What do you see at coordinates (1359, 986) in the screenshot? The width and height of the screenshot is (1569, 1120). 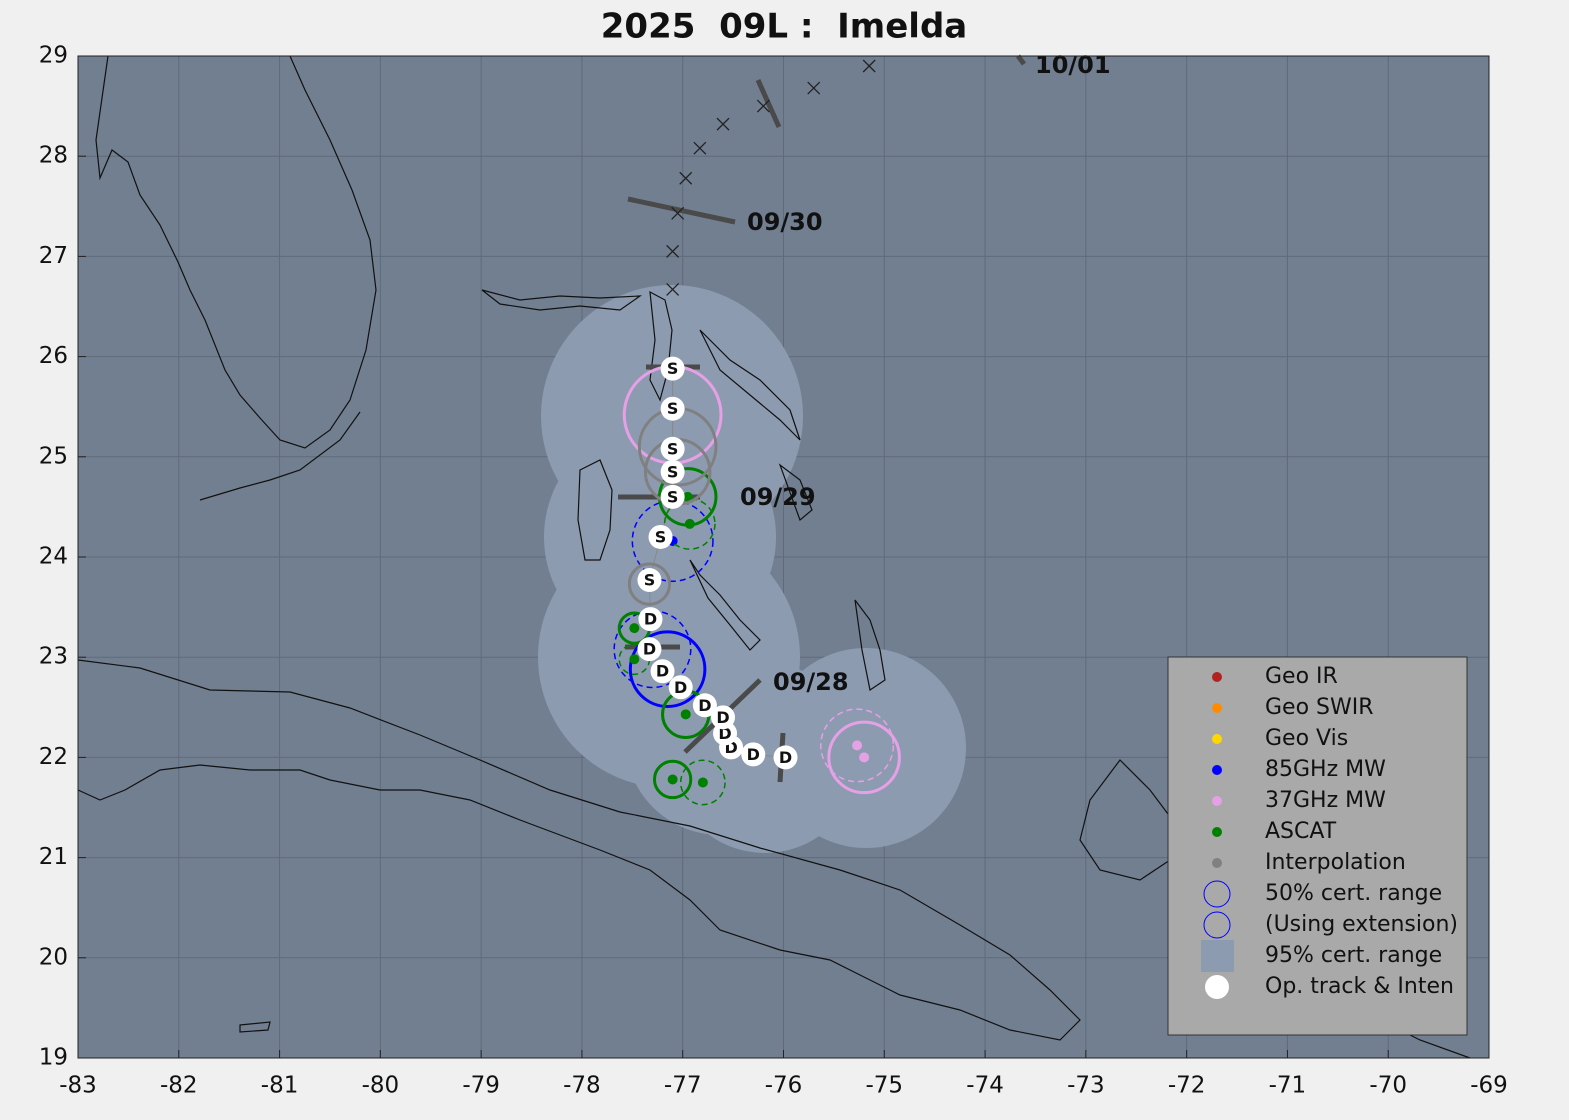 I see `legend-label: Op. track & Inten` at bounding box center [1359, 986].